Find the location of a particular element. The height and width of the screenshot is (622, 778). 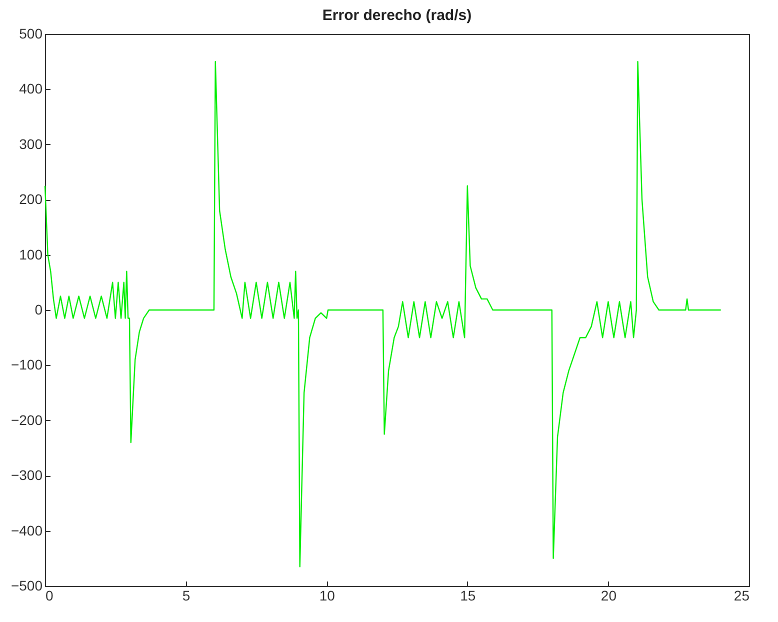

chart-title: Error derecho (rad/s) is located at coordinates (397, 15).